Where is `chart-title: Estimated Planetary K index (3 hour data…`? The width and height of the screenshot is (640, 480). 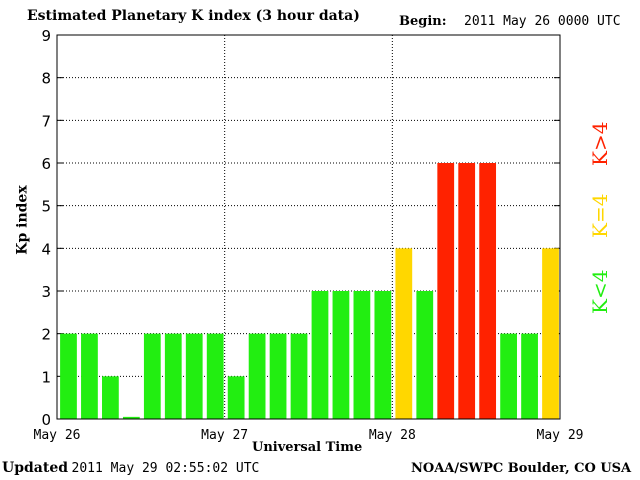 chart-title: Estimated Planetary K index (3 hour data… is located at coordinates (193, 16).